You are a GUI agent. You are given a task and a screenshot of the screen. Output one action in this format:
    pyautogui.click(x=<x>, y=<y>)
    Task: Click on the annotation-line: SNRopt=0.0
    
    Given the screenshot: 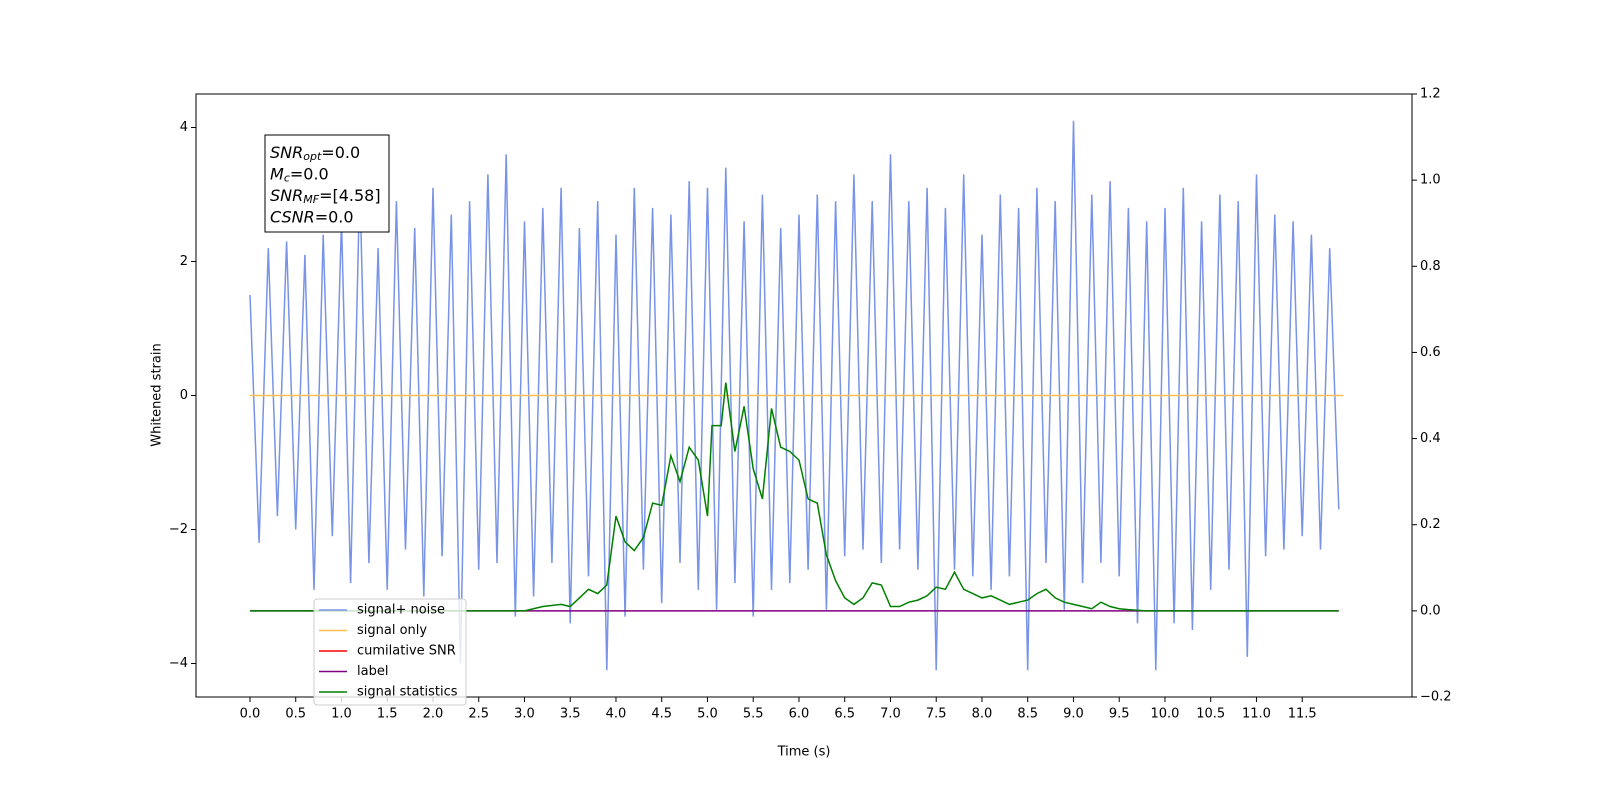 What is the action you would take?
    pyautogui.click(x=315, y=153)
    